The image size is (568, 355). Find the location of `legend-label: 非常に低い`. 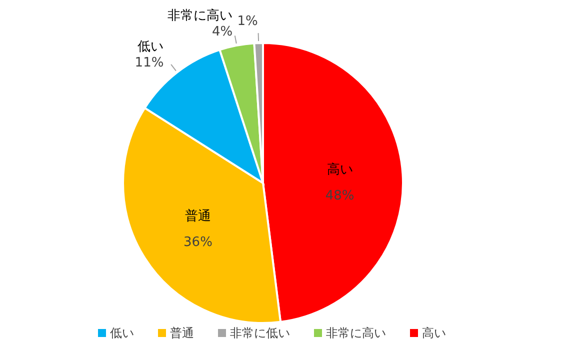

legend-label: 非常に低い is located at coordinates (260, 333).